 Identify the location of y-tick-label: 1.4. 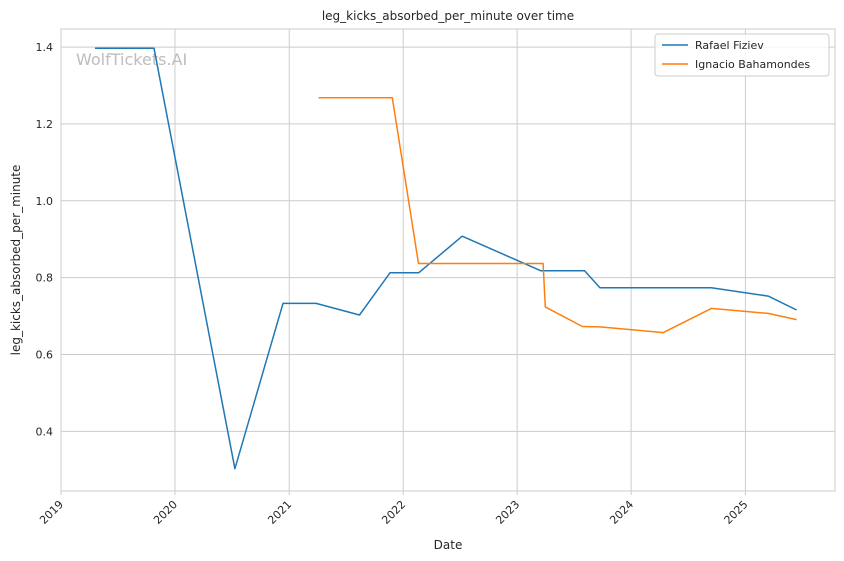
(45, 47).